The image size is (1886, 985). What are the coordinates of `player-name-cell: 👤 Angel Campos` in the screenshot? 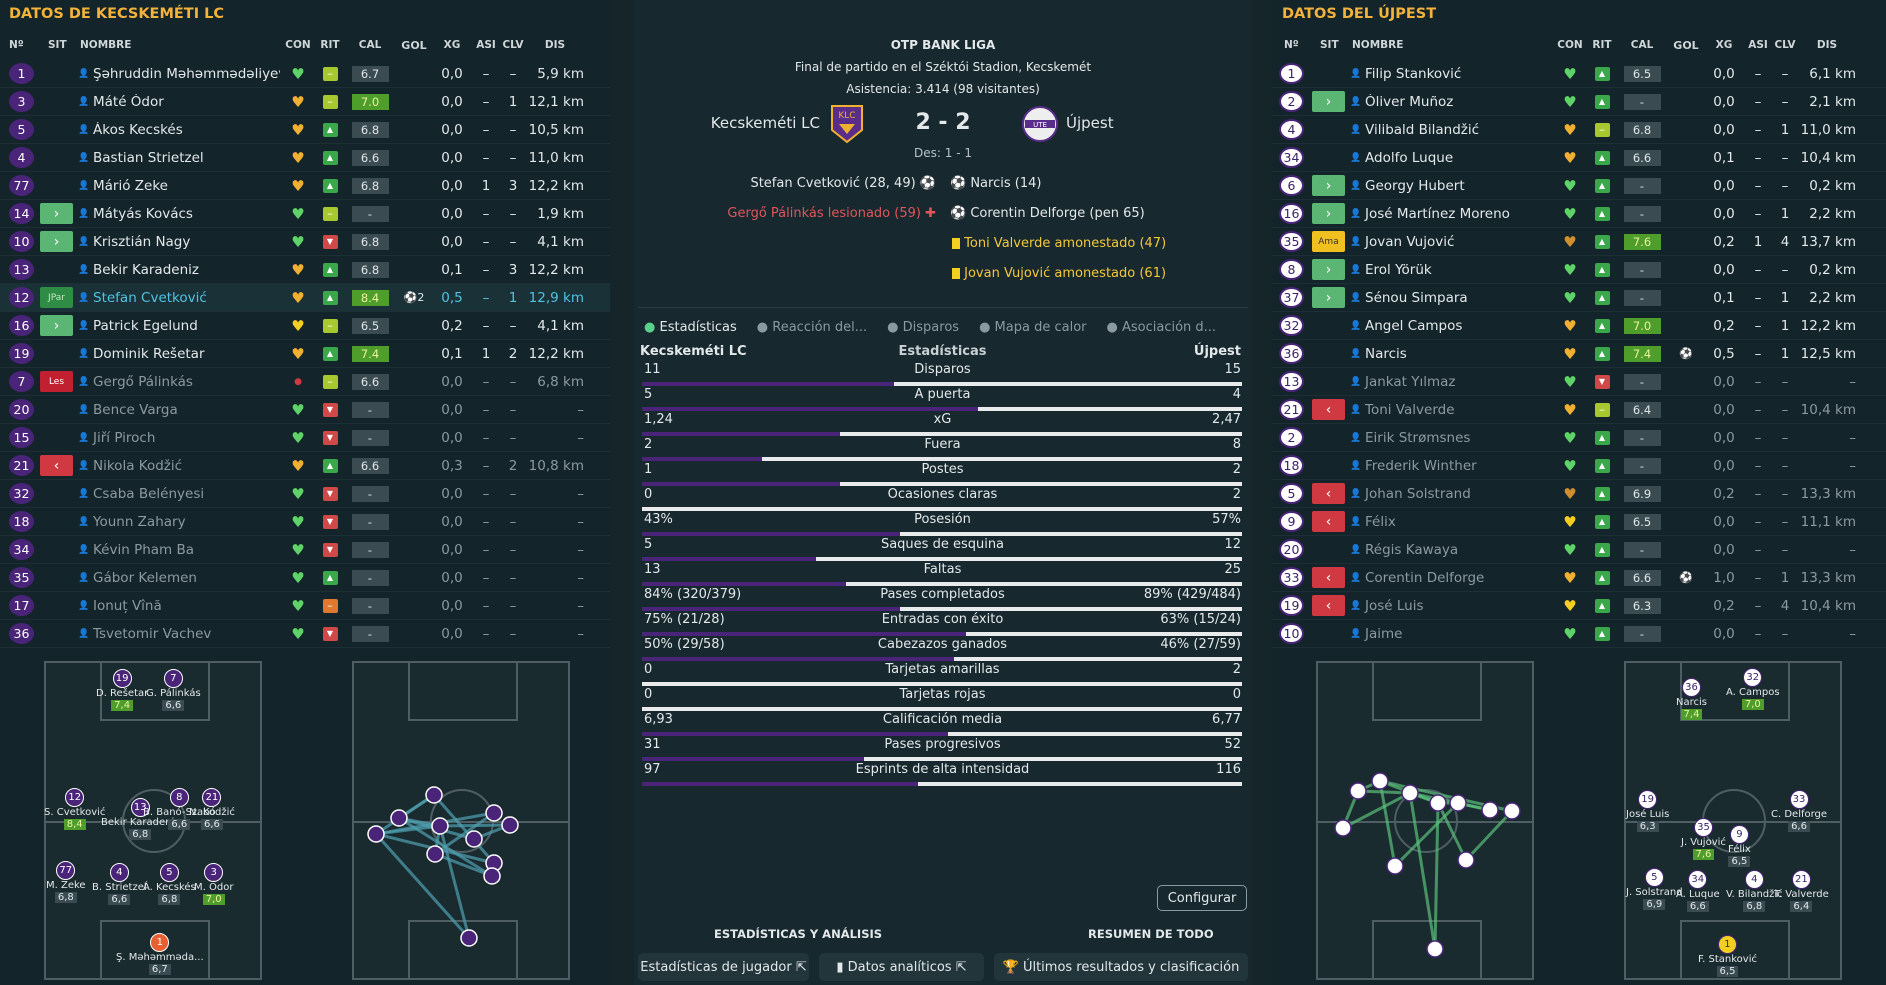 It's located at (1451, 326).